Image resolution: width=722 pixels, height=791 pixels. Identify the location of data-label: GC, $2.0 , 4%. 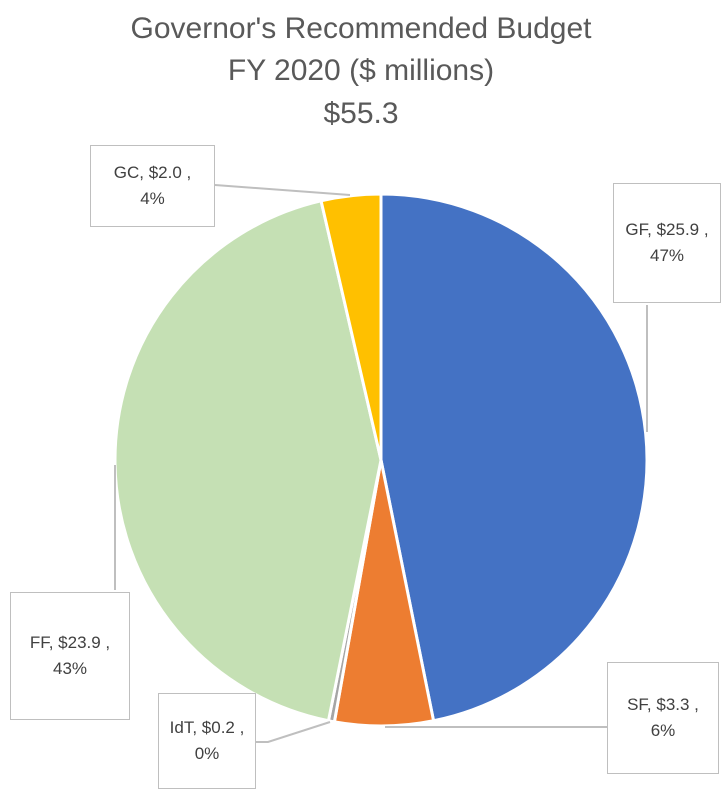
(152, 186).